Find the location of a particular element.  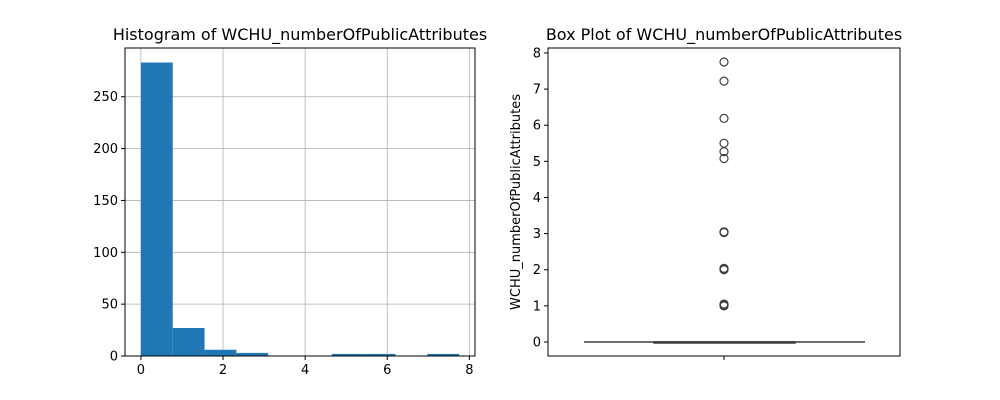

histogram-y-tick-label: 0 is located at coordinates (114, 357).